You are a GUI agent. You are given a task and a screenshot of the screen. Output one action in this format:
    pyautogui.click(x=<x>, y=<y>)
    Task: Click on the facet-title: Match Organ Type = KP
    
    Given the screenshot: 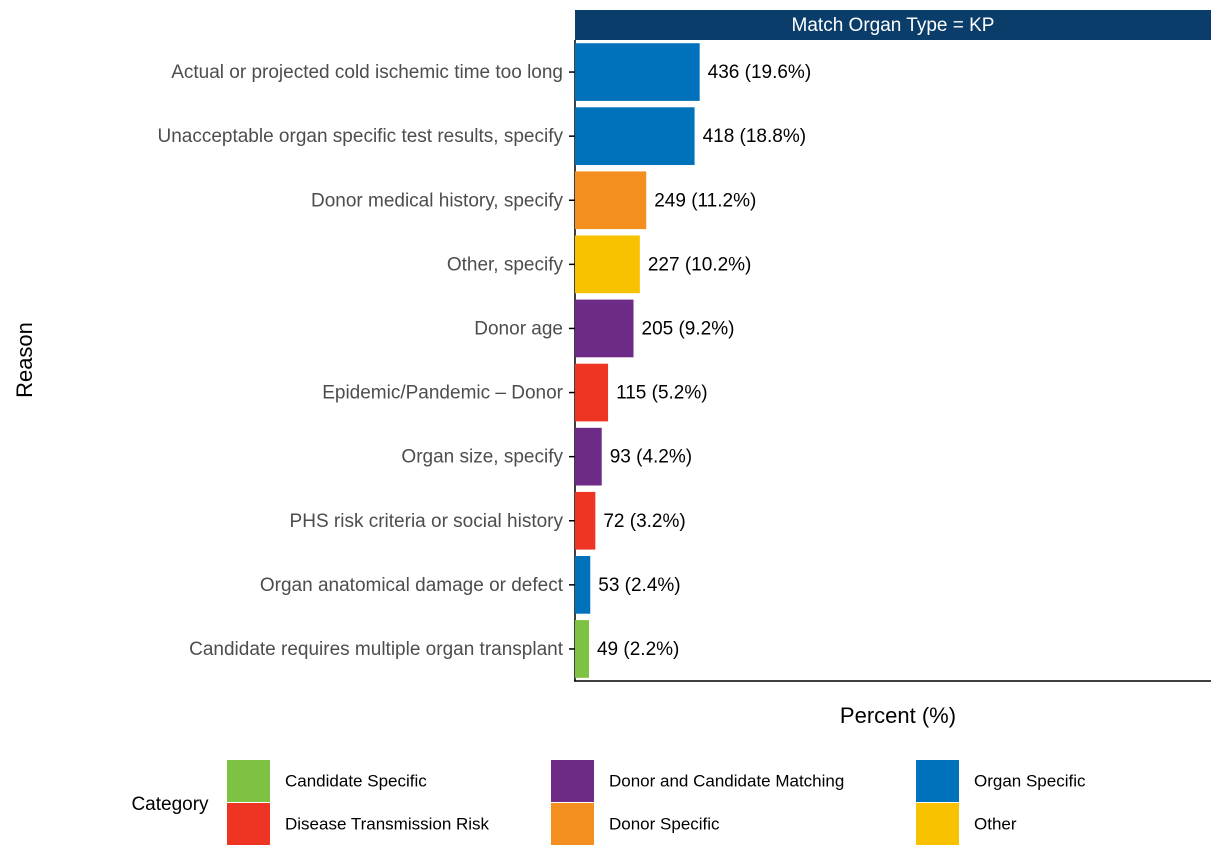 What is the action you would take?
    pyautogui.click(x=893, y=25)
    